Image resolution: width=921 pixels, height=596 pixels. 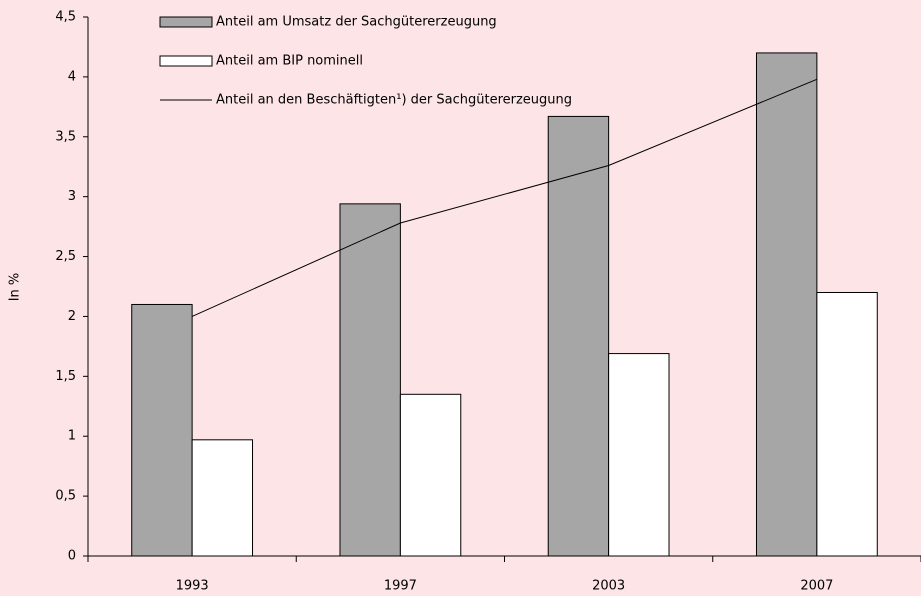 What do you see at coordinates (65, 496) in the screenshot?
I see `y-tick-label: 0,5` at bounding box center [65, 496].